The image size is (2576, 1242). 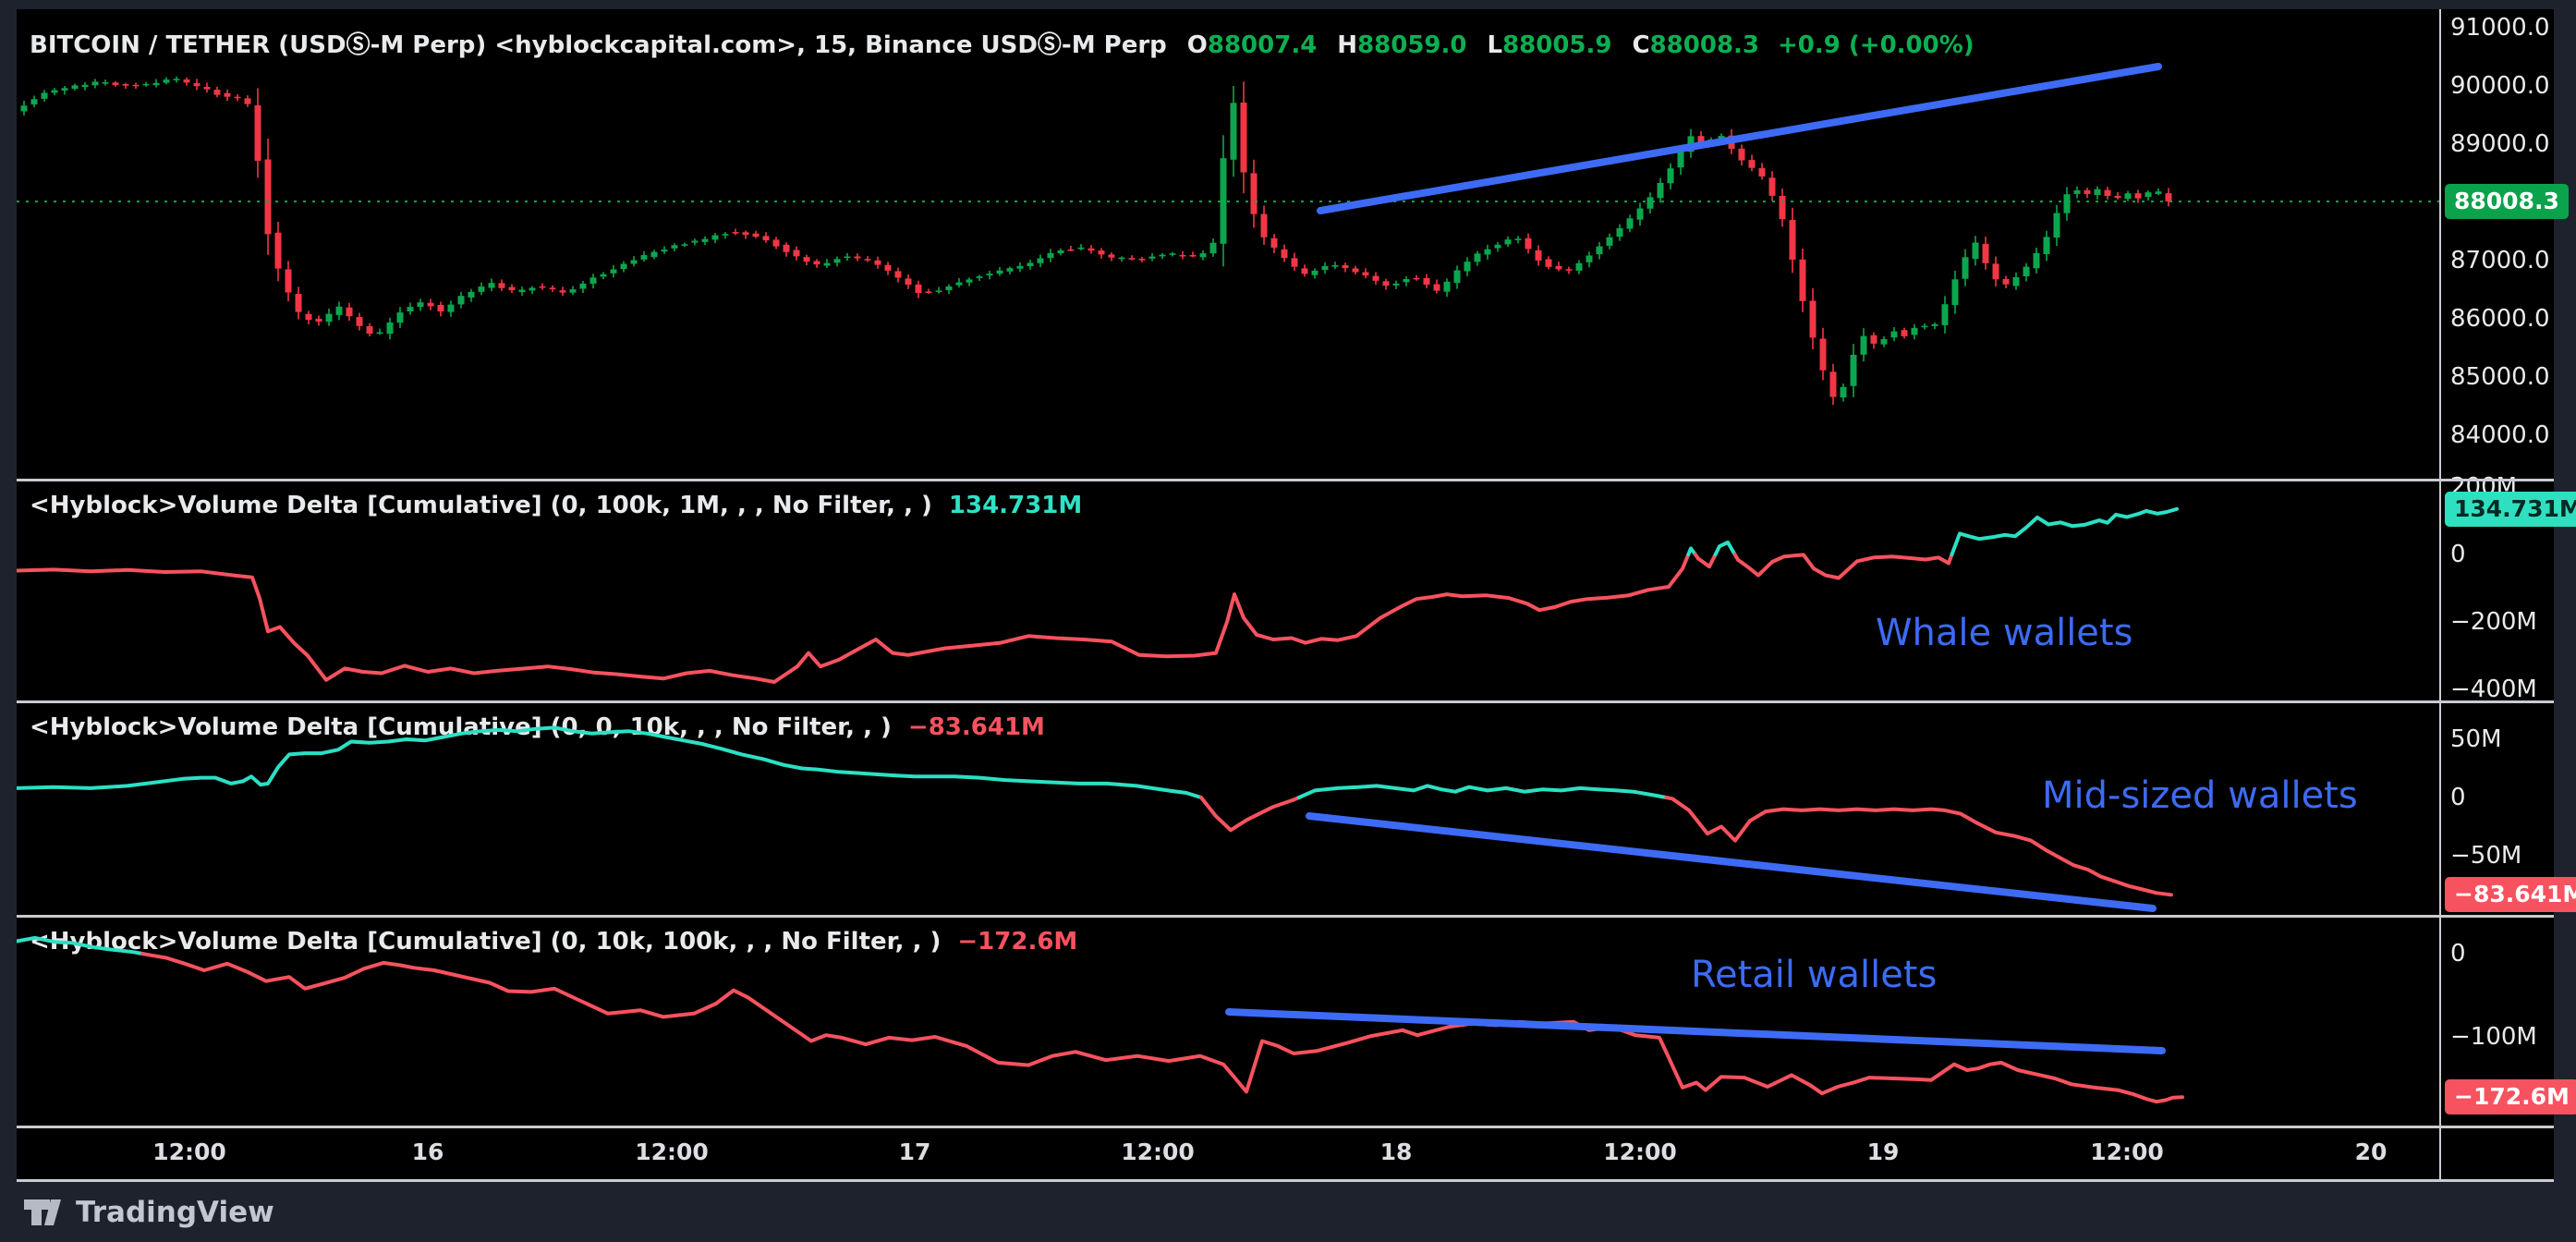 I want to click on tradingview-logo-icon, so click(x=42, y=1212).